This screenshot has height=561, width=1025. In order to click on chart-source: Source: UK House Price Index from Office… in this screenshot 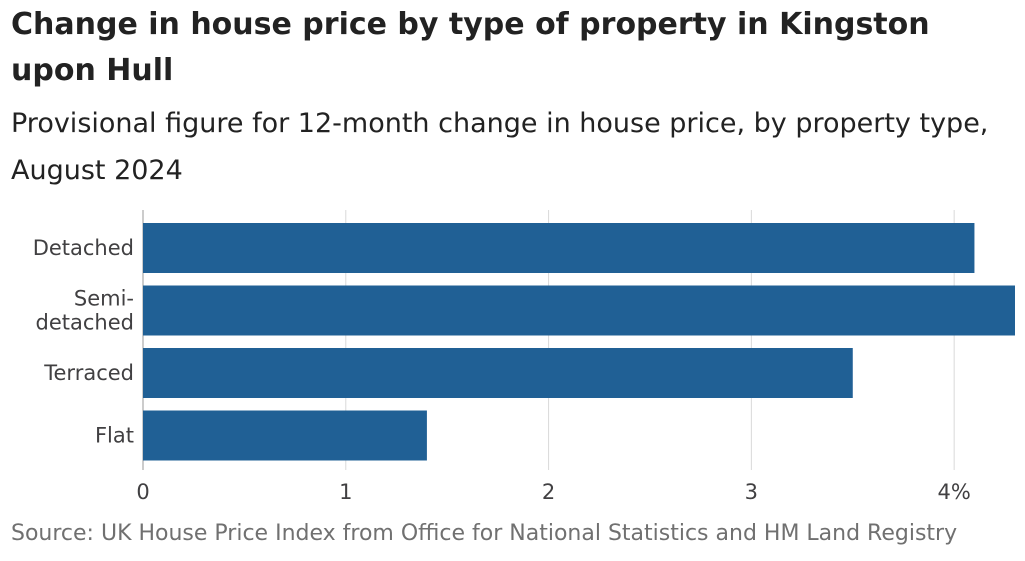, I will do `click(484, 533)`.